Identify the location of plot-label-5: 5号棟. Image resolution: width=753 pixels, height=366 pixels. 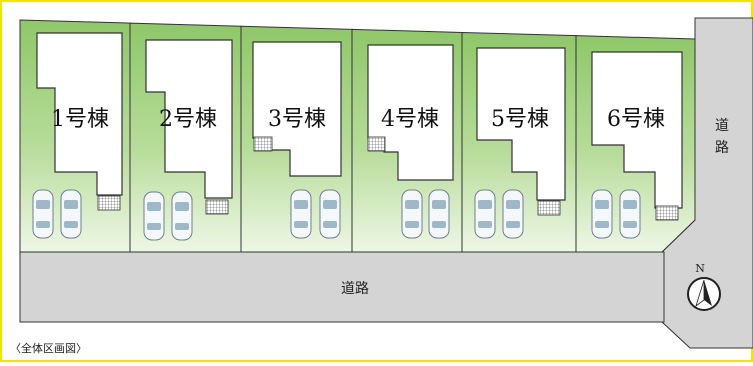
(520, 119).